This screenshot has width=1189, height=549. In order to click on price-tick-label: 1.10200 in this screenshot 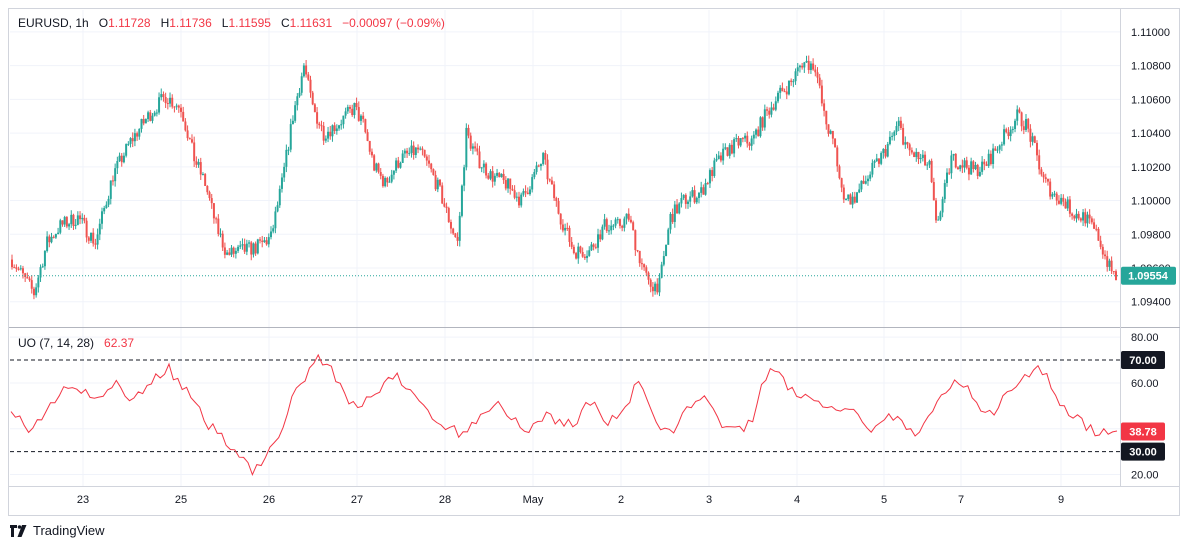, I will do `click(1151, 168)`.